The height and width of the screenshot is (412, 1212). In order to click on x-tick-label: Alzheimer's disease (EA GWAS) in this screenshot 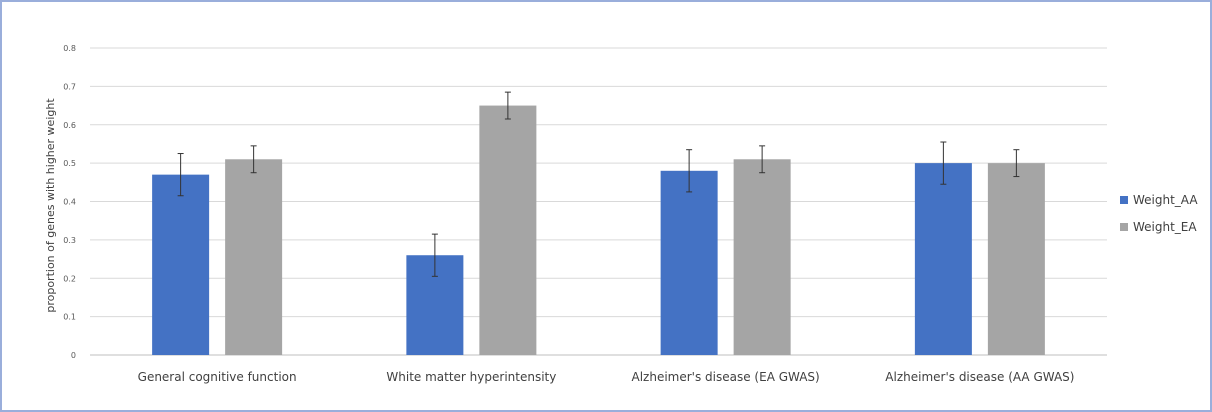, I will do `click(726, 377)`.